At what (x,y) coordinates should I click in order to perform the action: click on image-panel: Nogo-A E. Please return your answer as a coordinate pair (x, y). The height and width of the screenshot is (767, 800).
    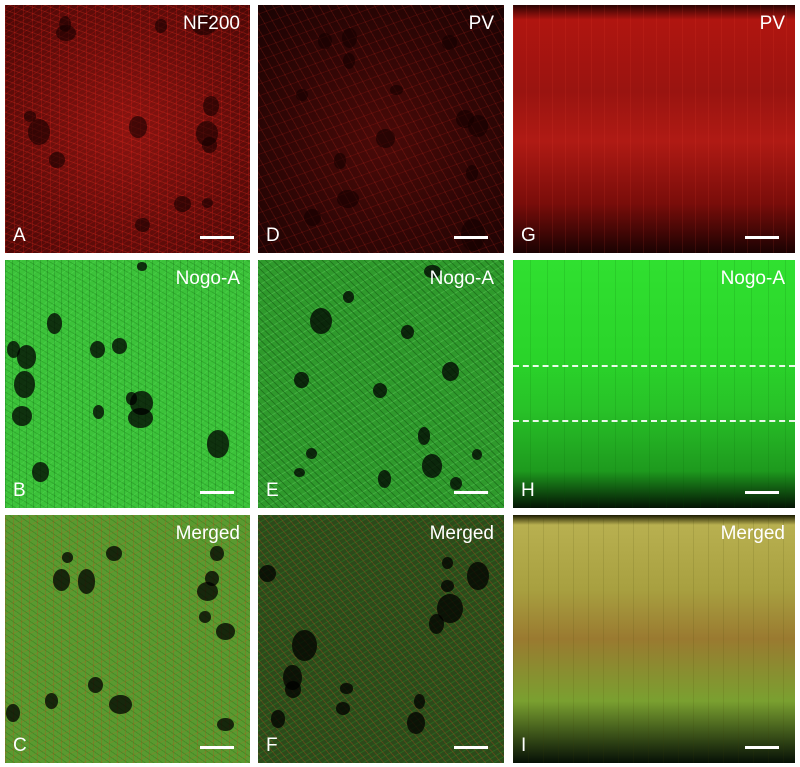
    Looking at the image, I should click on (381, 384).